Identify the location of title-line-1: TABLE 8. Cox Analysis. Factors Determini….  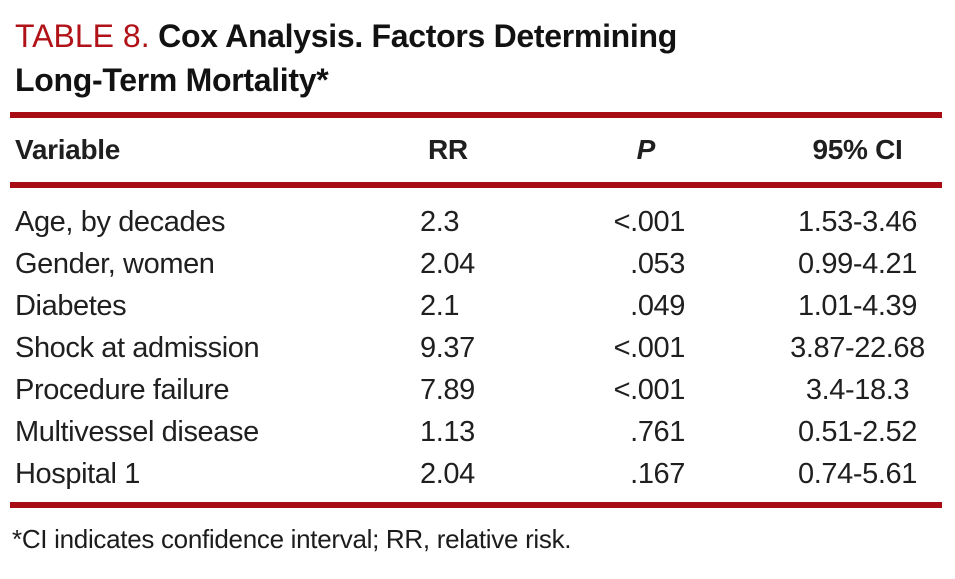
(346, 36).